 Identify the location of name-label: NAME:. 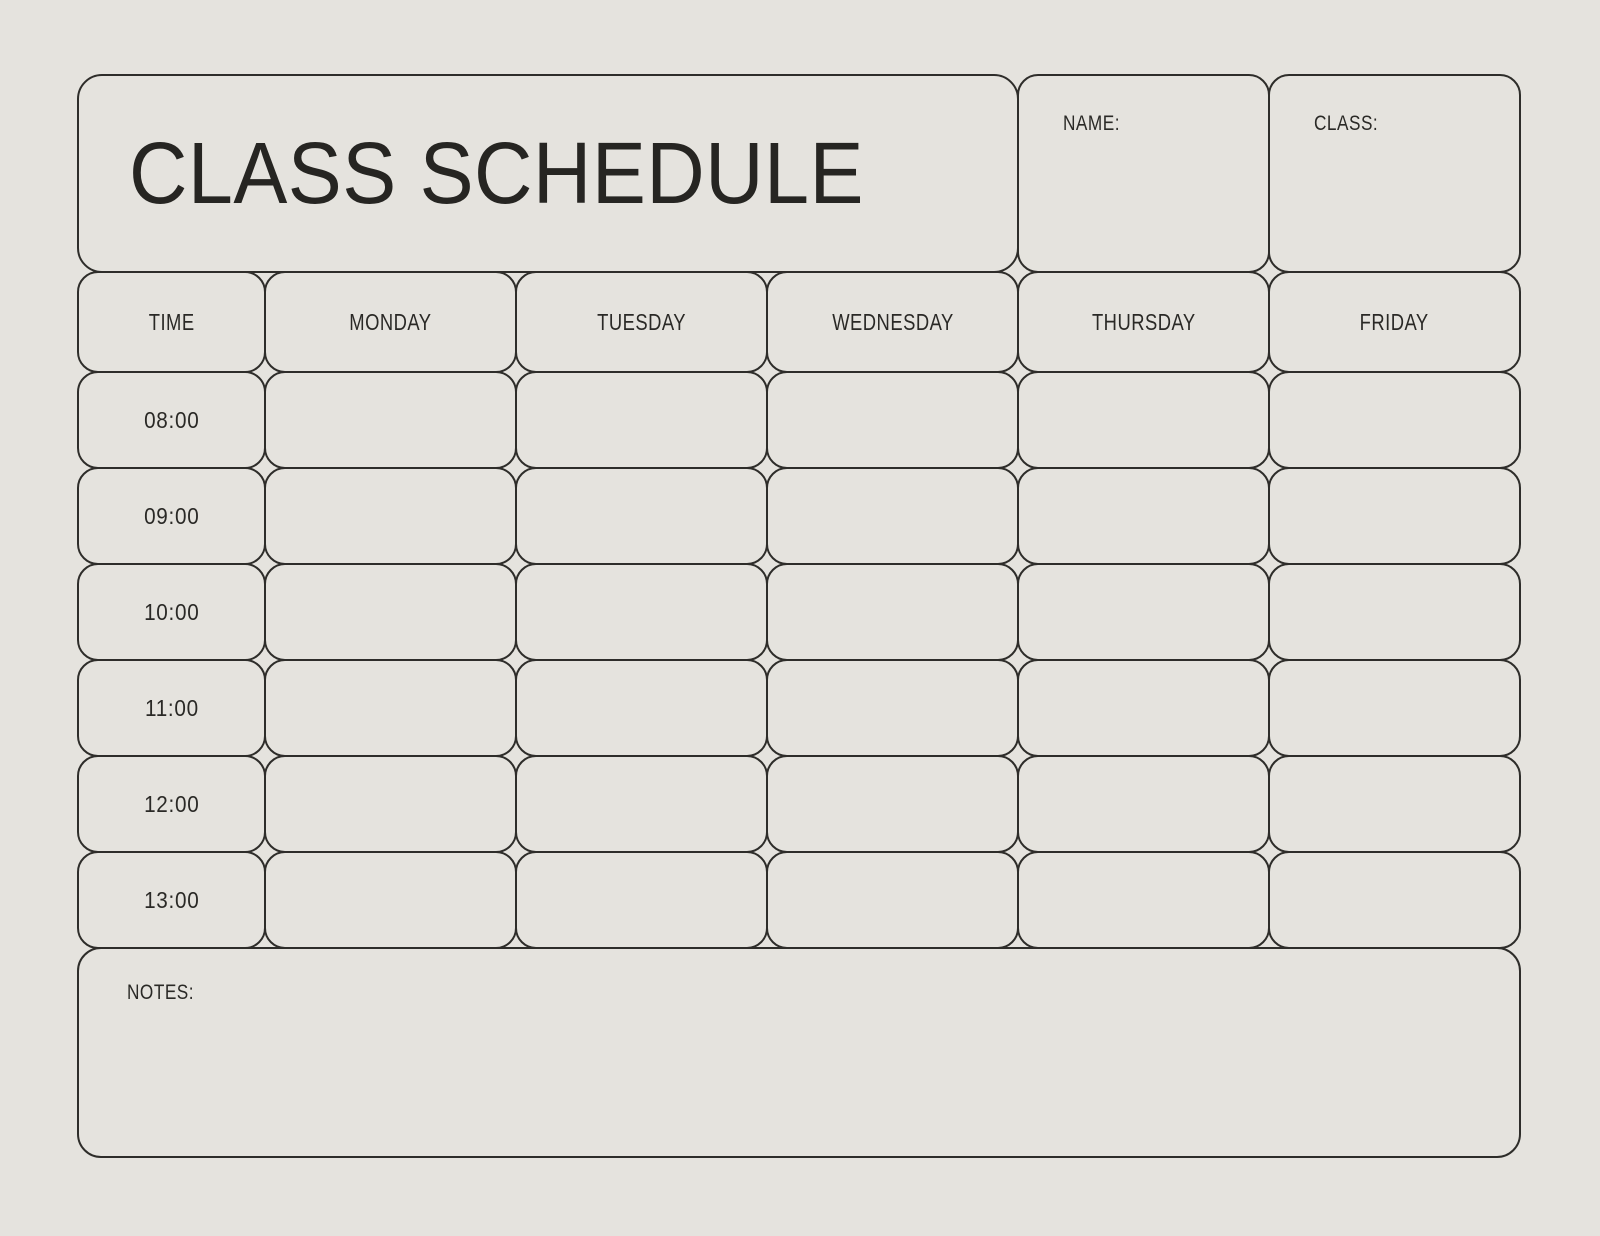
(1092, 123).